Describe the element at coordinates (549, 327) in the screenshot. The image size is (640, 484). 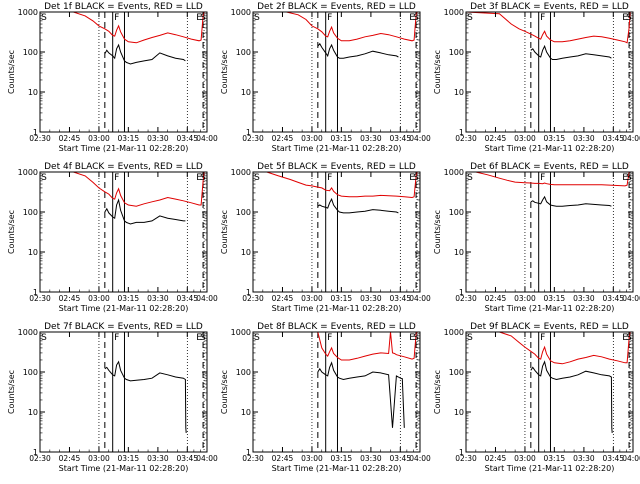
I see `panel-title: Det 9f BLACK = Events, RED = LLD` at that location.